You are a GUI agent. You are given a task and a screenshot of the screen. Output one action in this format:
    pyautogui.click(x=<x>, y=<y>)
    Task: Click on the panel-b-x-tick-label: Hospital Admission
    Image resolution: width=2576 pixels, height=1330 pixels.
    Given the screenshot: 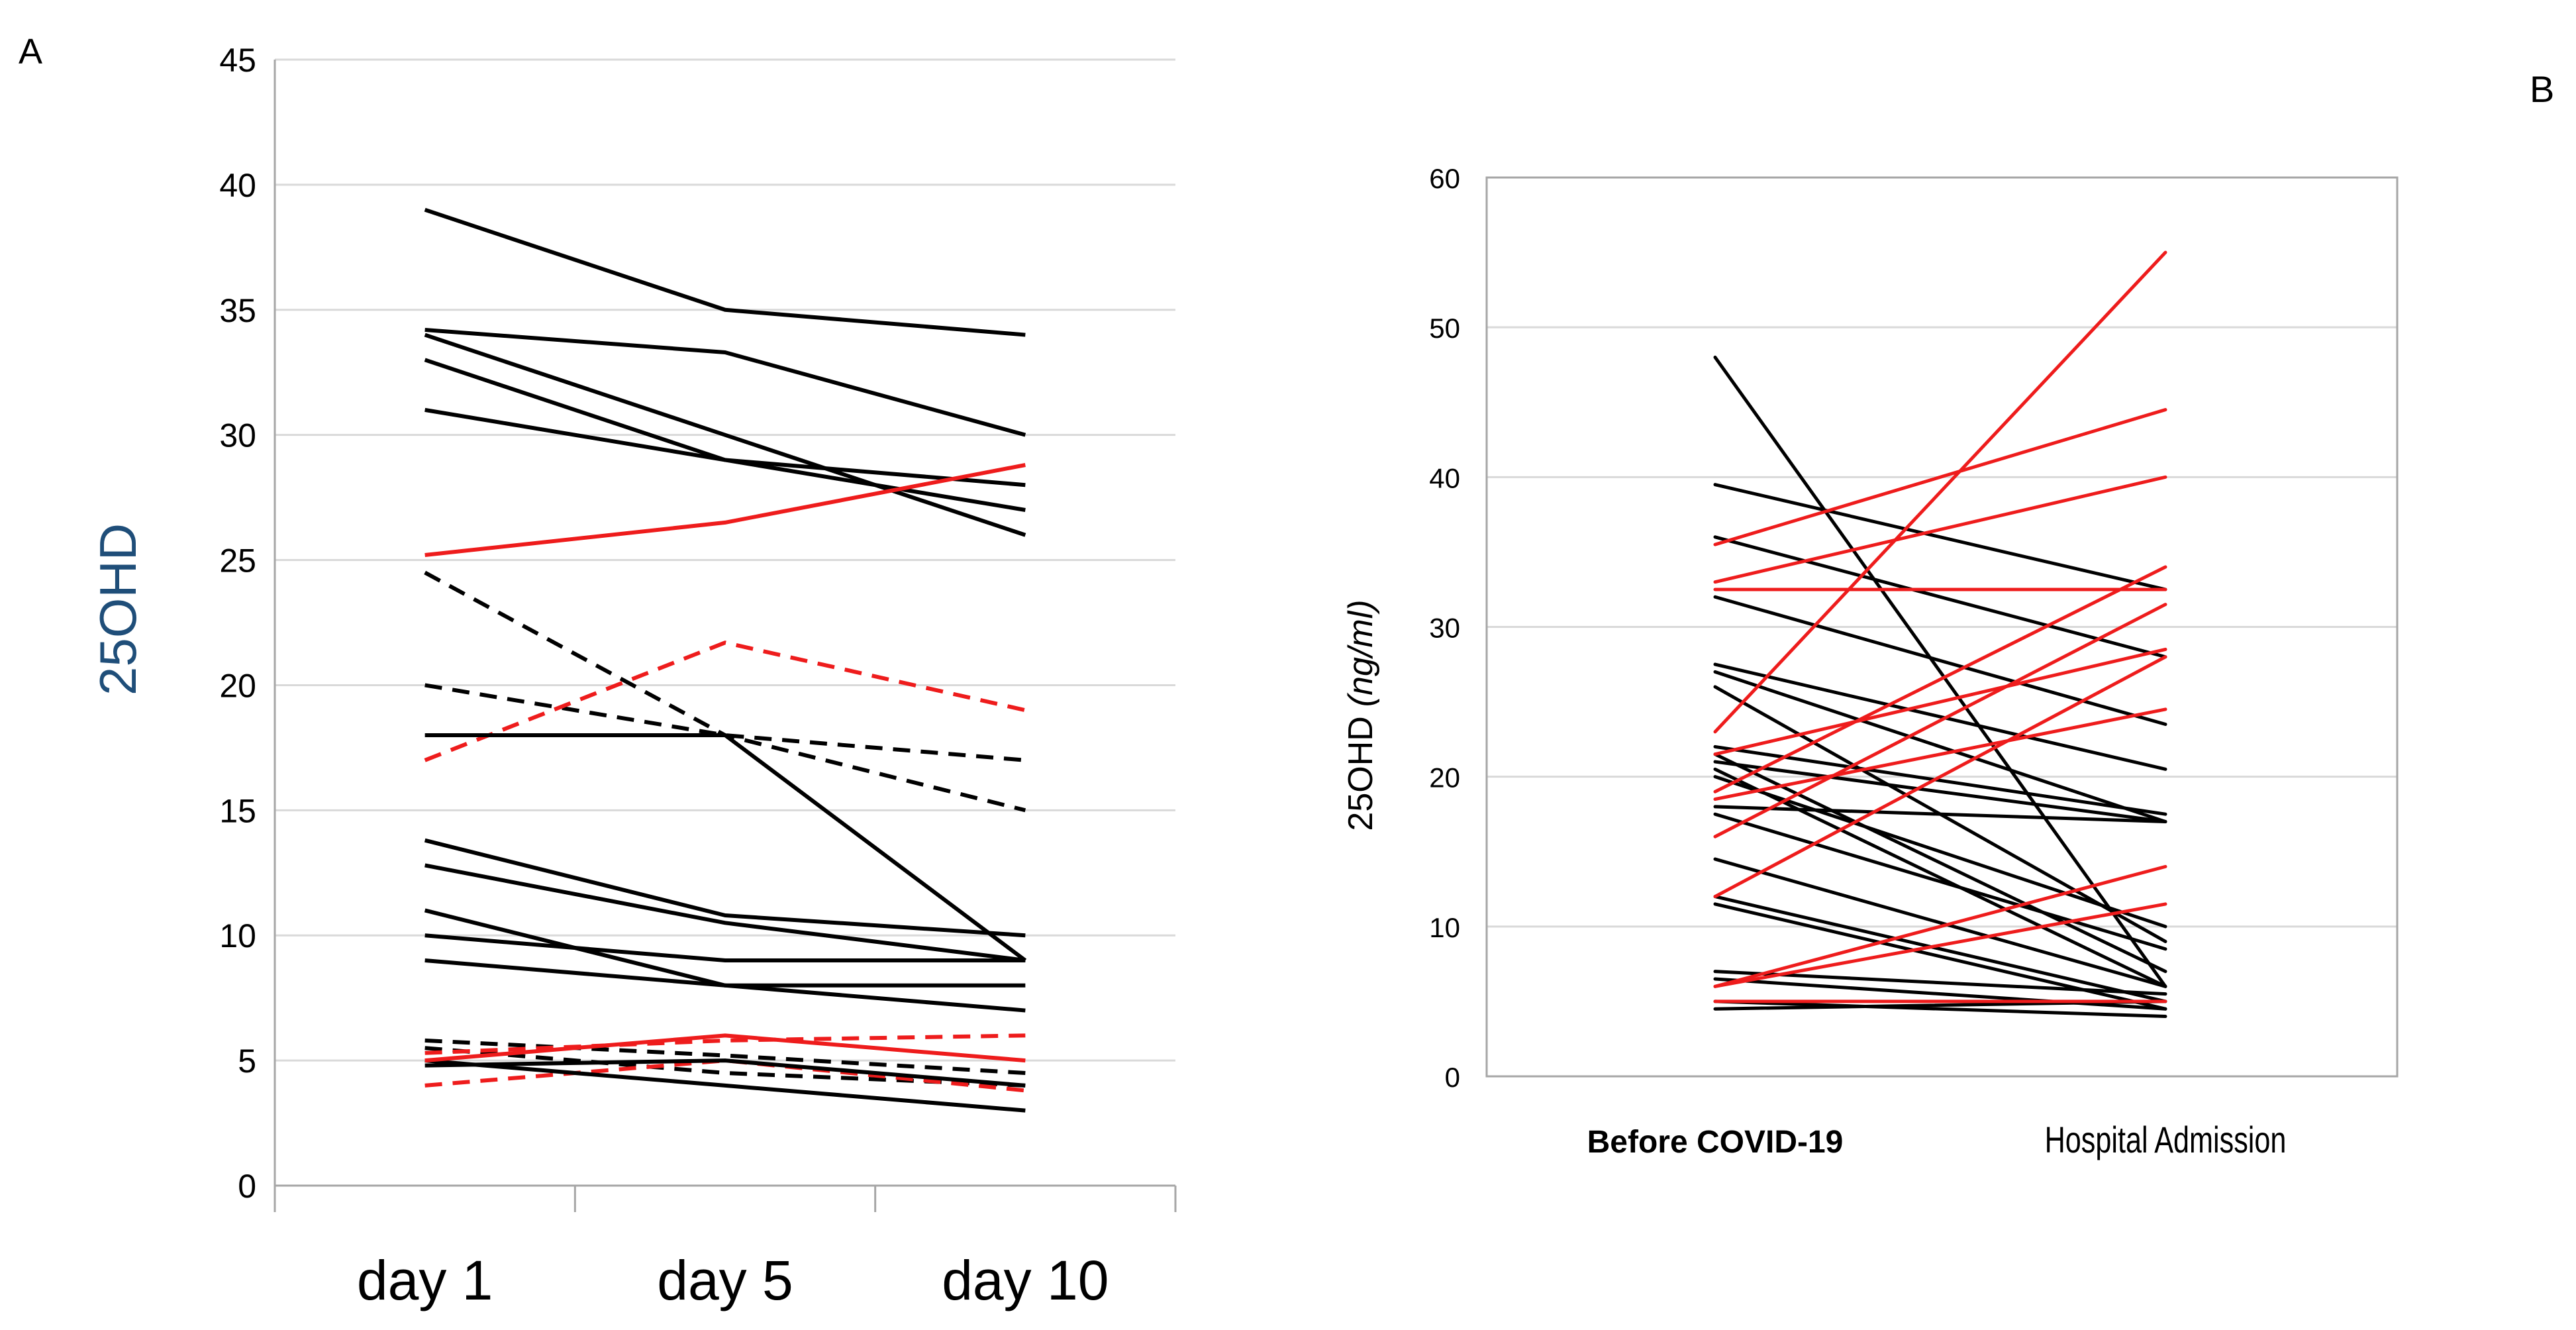 What is the action you would take?
    pyautogui.click(x=2166, y=1139)
    